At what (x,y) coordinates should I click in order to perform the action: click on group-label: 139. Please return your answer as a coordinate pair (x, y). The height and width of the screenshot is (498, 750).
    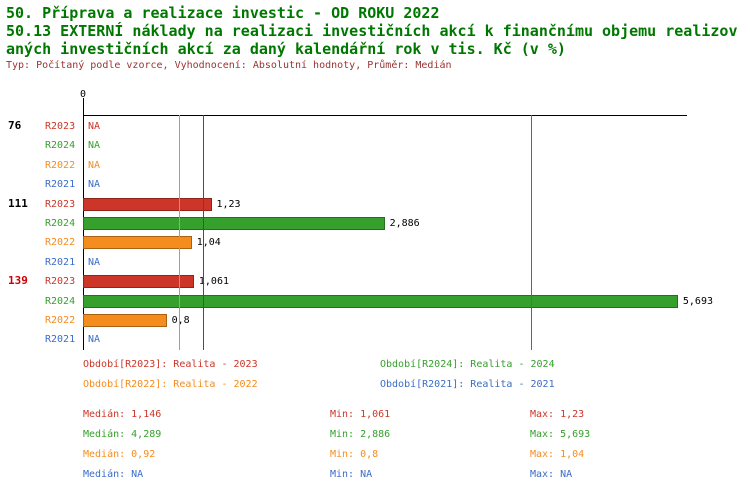
    Looking at the image, I should click on (18, 281).